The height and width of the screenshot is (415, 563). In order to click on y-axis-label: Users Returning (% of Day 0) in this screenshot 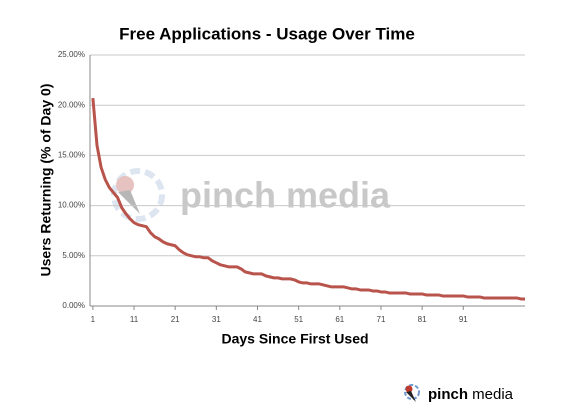, I will do `click(46, 180)`.